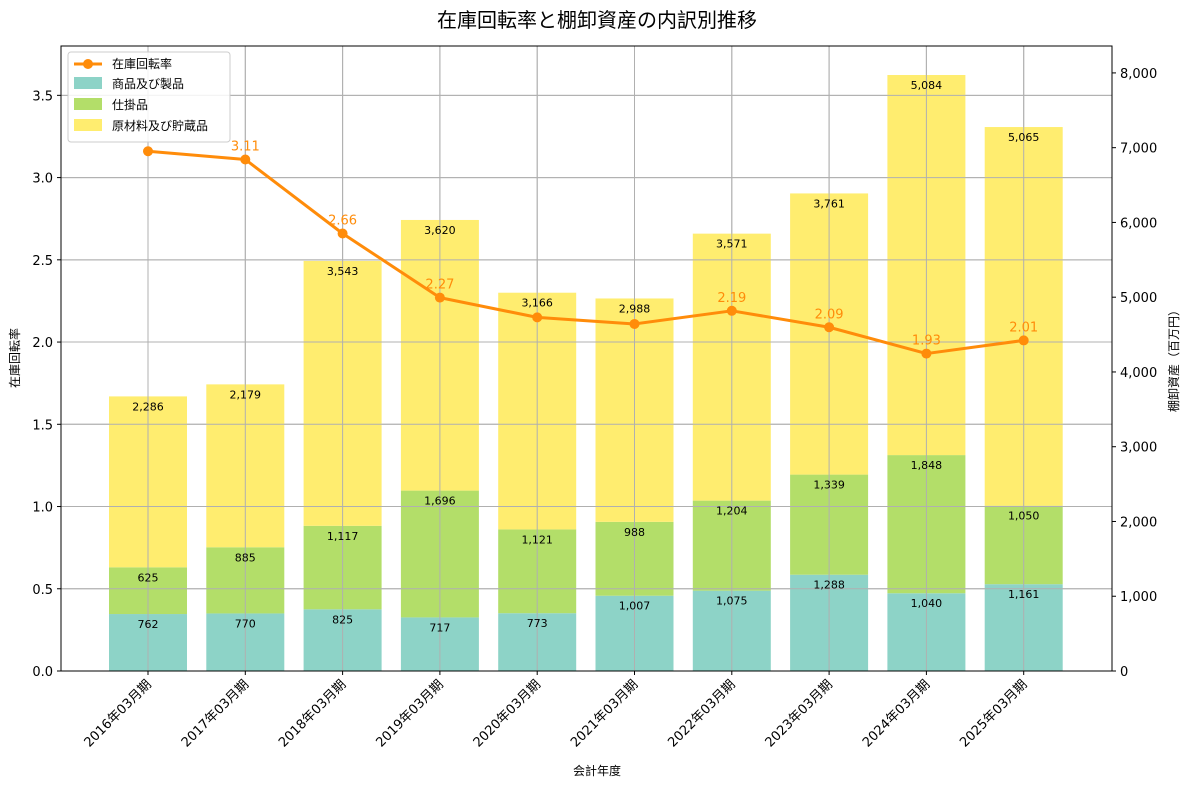 Image resolution: width=1190 pixels, height=789 pixels. Describe the element at coordinates (1138, 223) in the screenshot. I see `right-tick-label: 6,000` at that location.